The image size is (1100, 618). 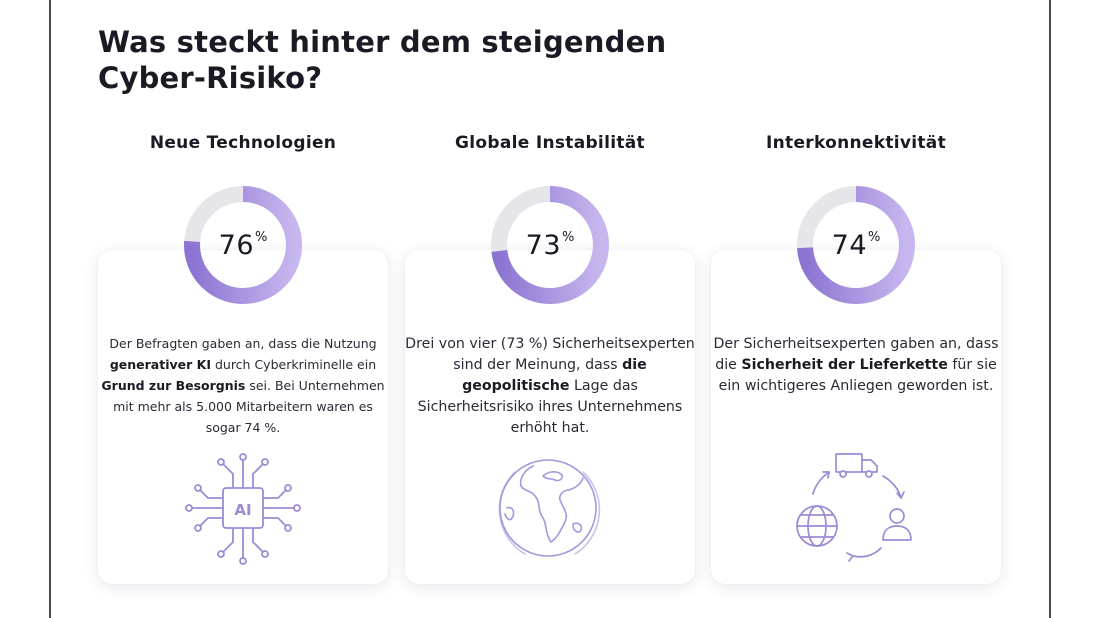 I want to click on column-heading: Neue Technologien, so click(x=243, y=143).